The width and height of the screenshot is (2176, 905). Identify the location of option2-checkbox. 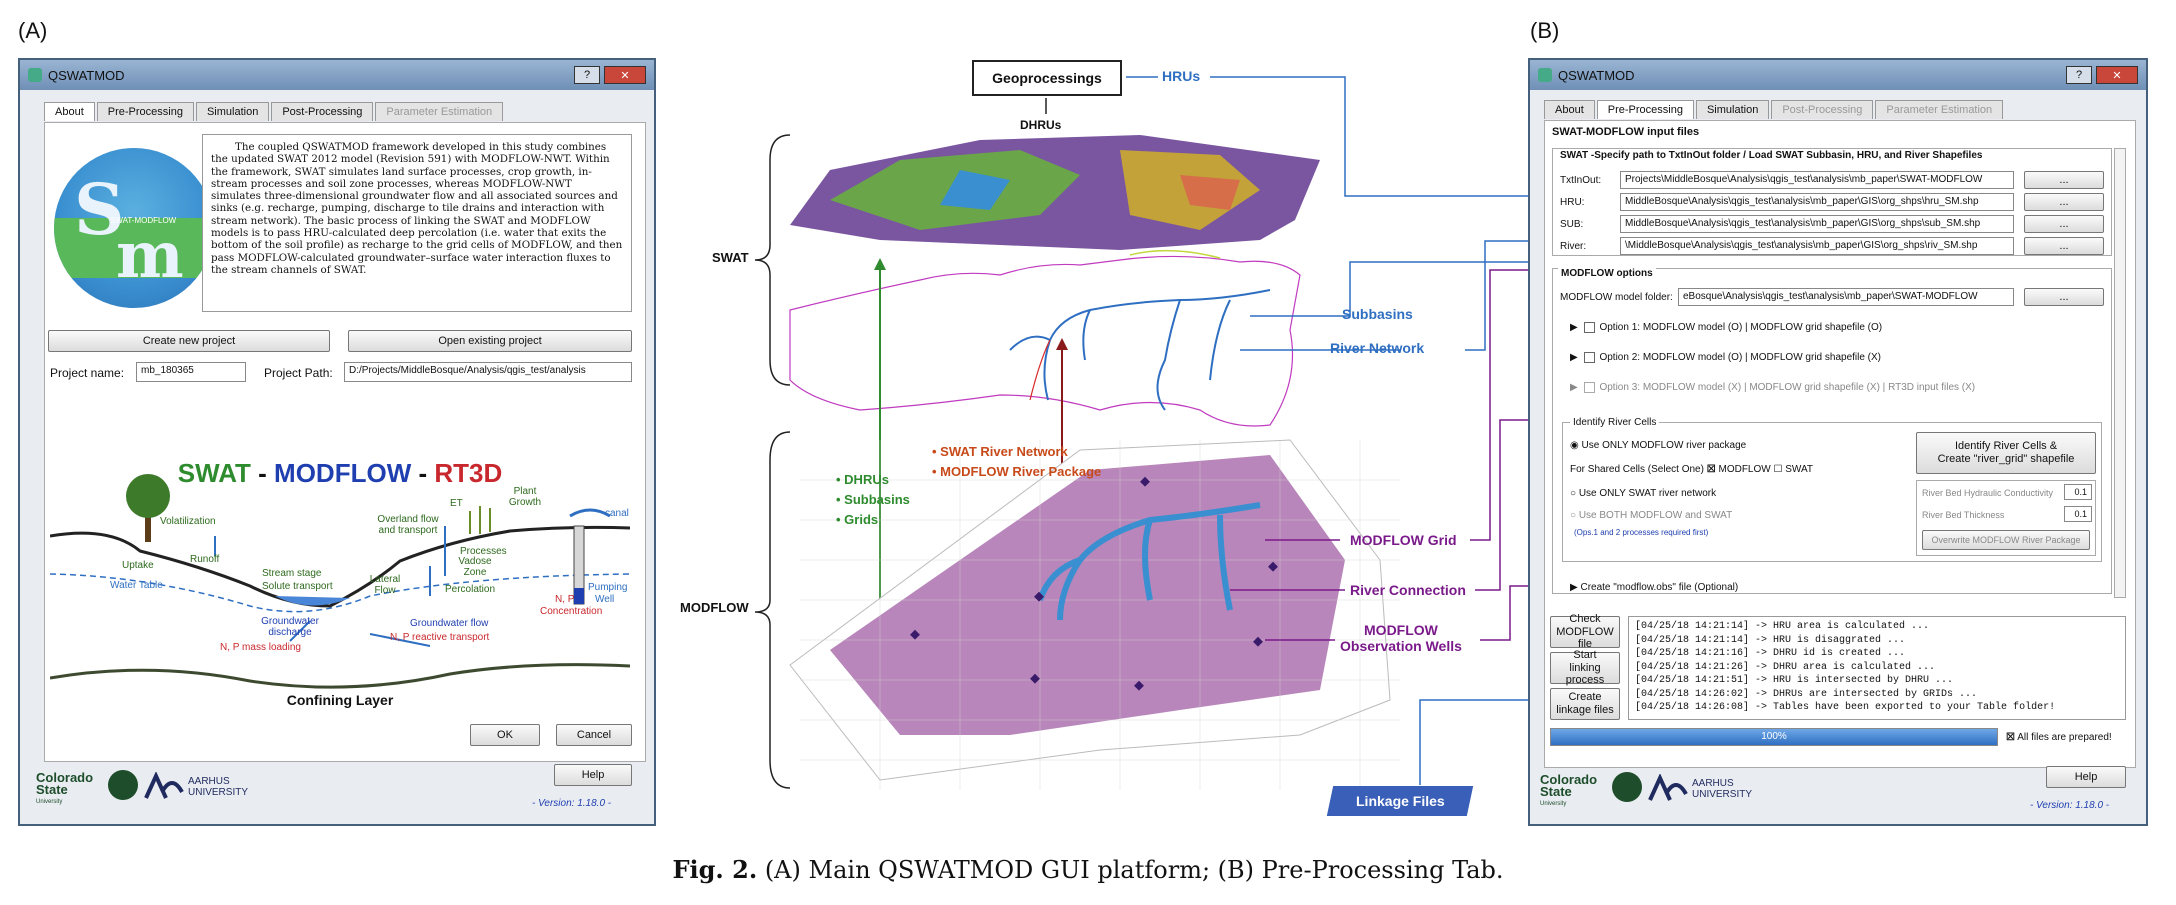
(1590, 357).